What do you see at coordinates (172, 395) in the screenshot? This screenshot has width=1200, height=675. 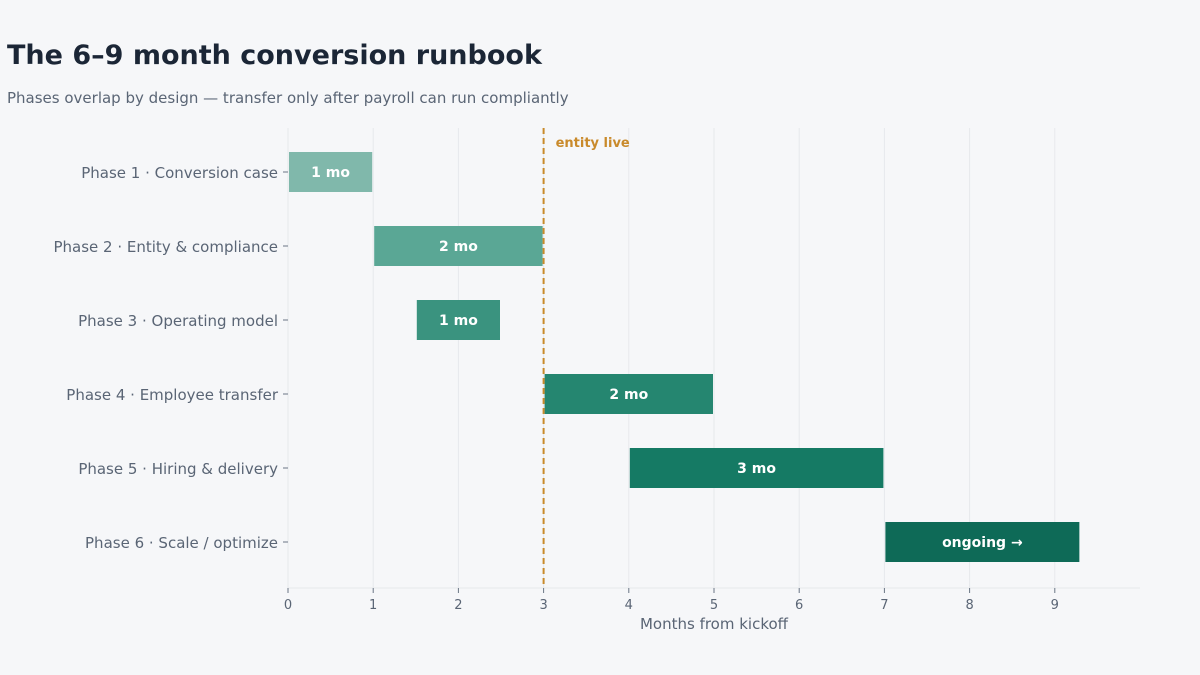 I see `phase-label: Phase 4 · Employee transfer` at bounding box center [172, 395].